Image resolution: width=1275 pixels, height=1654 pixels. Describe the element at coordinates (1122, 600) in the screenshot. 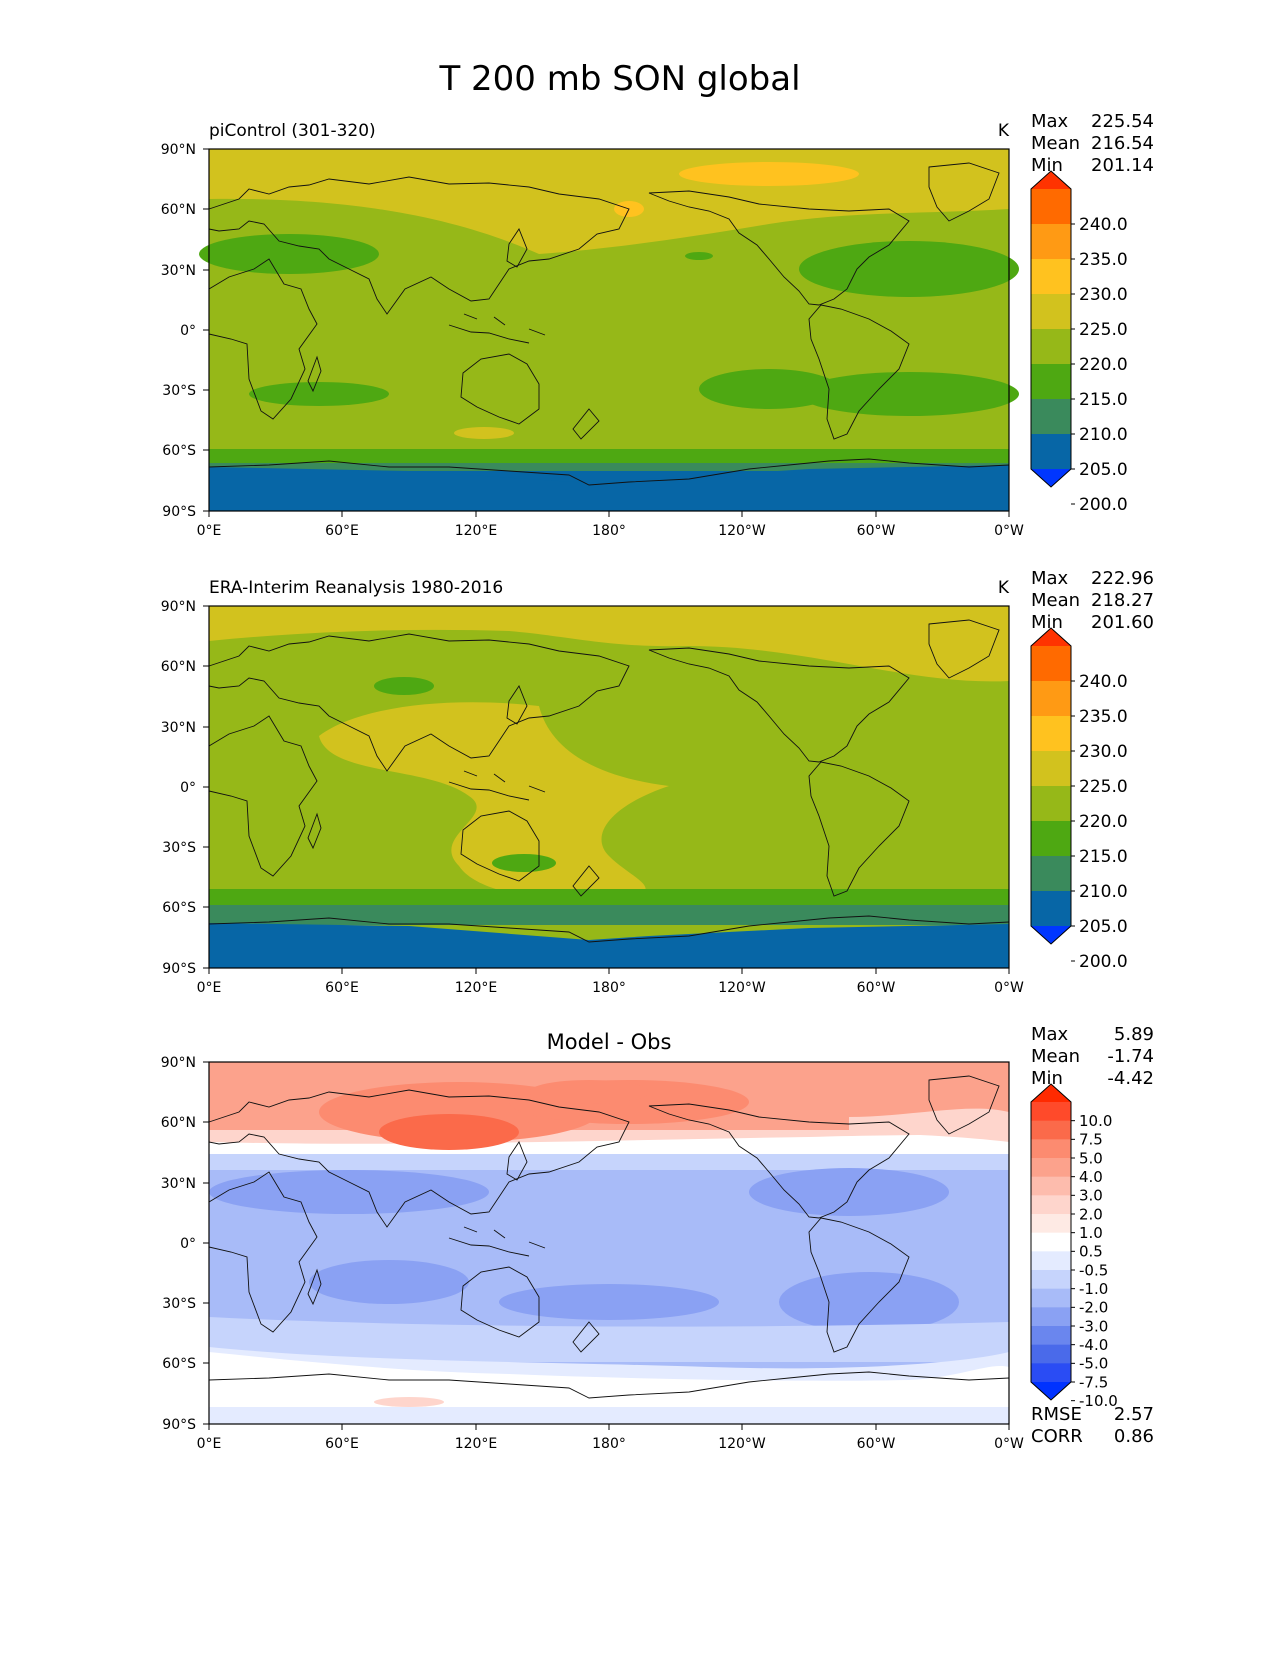

I see `stat-mean-value: 218.27` at that location.